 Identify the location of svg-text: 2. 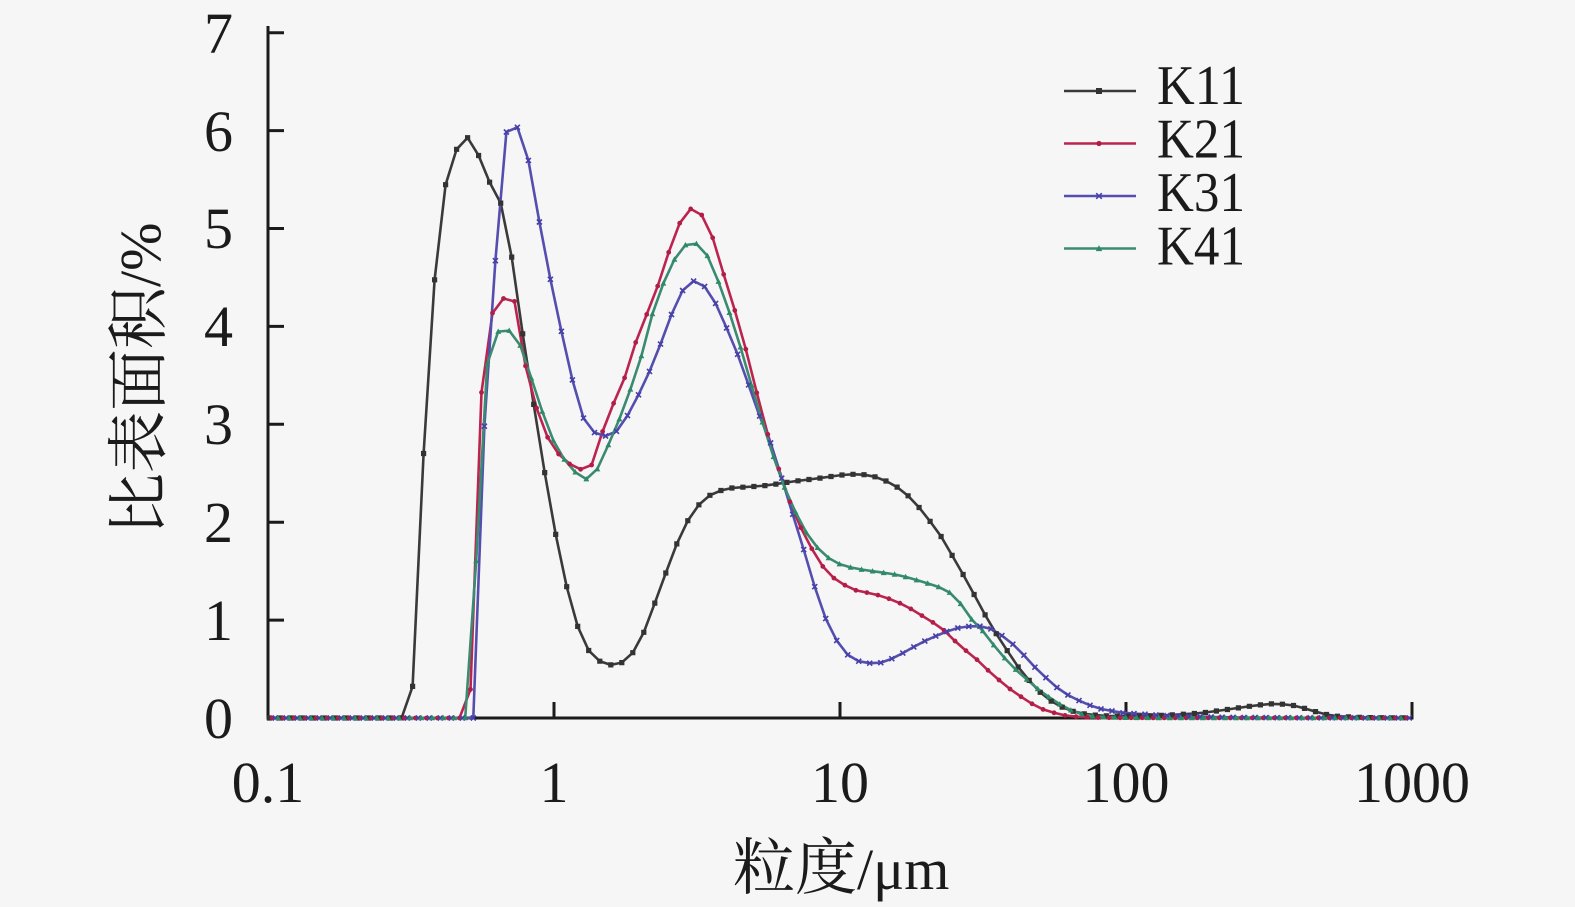
(218, 522).